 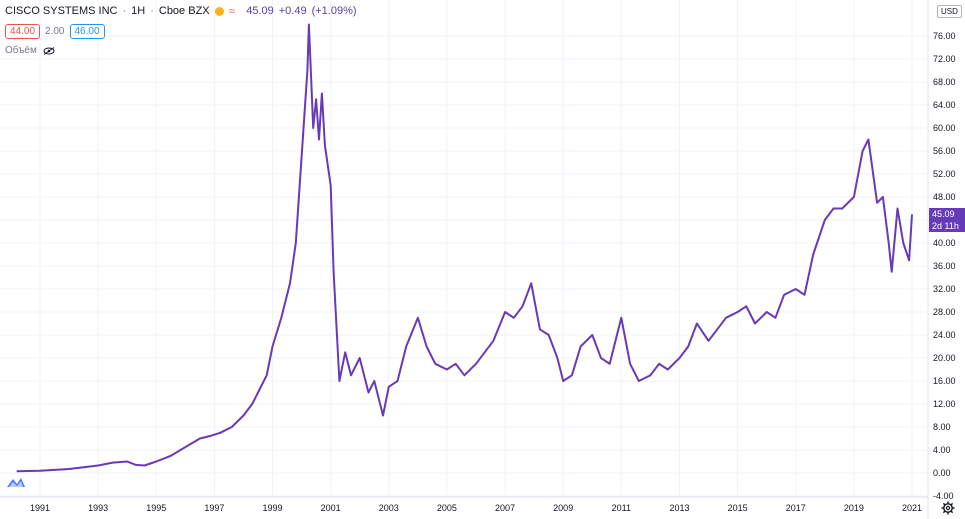 I want to click on quote-boxes: 44.00 2.00 46.00, so click(x=55, y=31).